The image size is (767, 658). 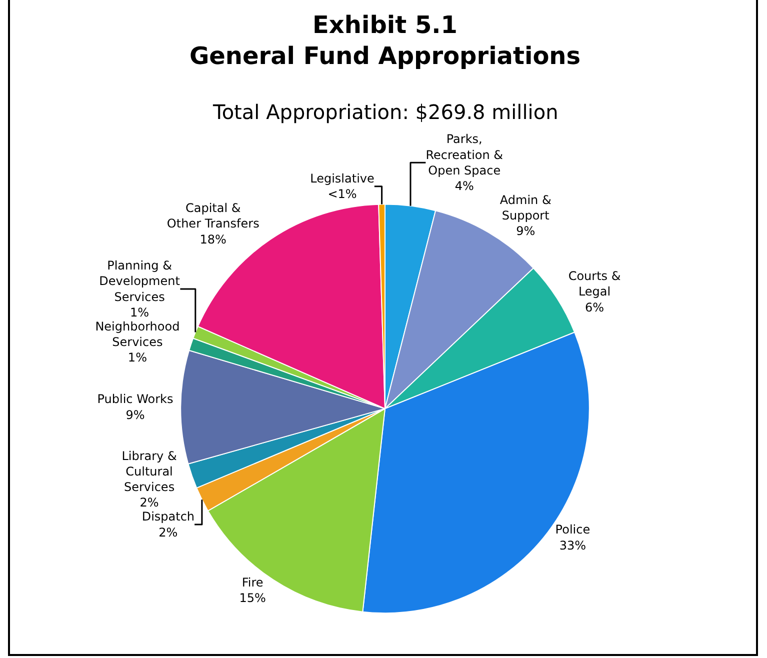 I want to click on data-label: 6%, so click(x=594, y=307).